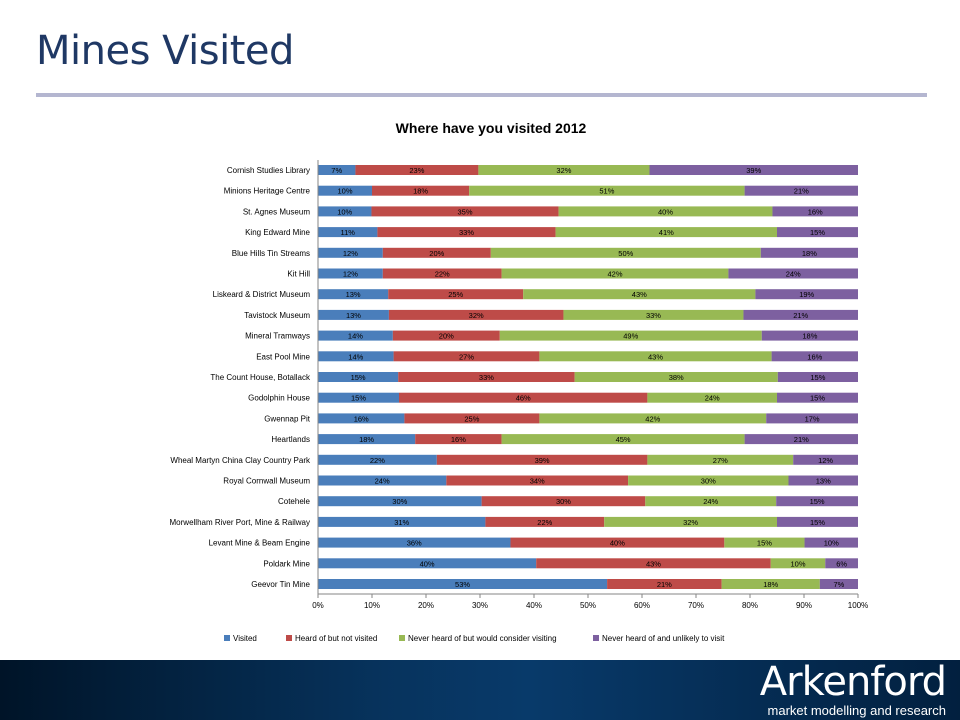  What do you see at coordinates (690, 521) in the screenshot?
I see `bar-segment-never-heard-of-but-would-consider-visiting-morwellham-river-port-mine-railway` at bounding box center [690, 521].